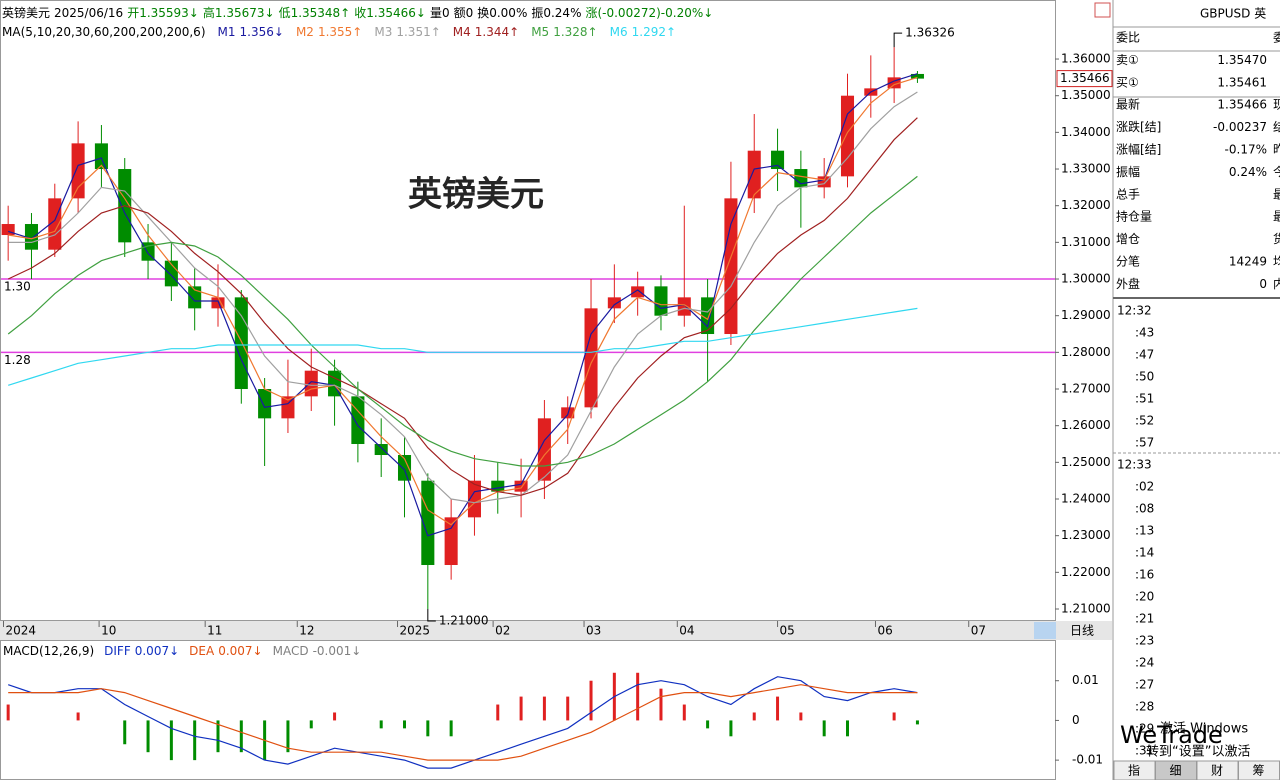 The image size is (1280, 780). What do you see at coordinates (1144, 333) in the screenshot?
I see `tick-time: :43` at bounding box center [1144, 333].